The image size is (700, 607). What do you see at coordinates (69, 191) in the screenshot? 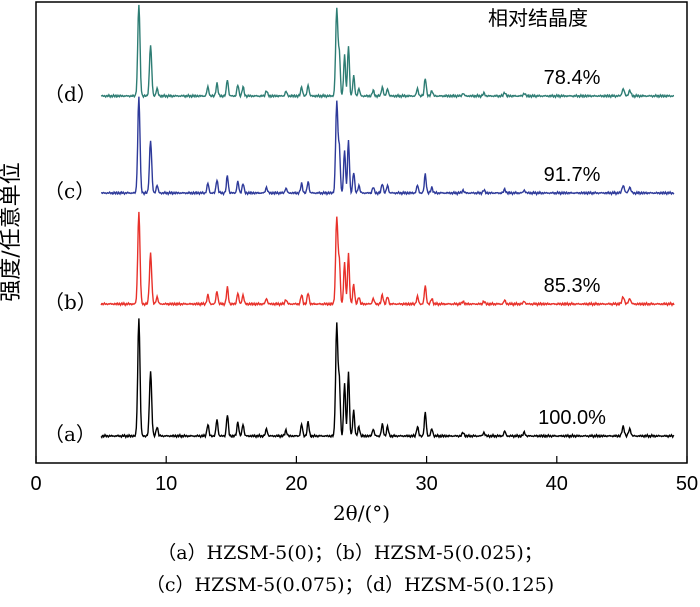
I see `series-label: （c）` at bounding box center [69, 191].